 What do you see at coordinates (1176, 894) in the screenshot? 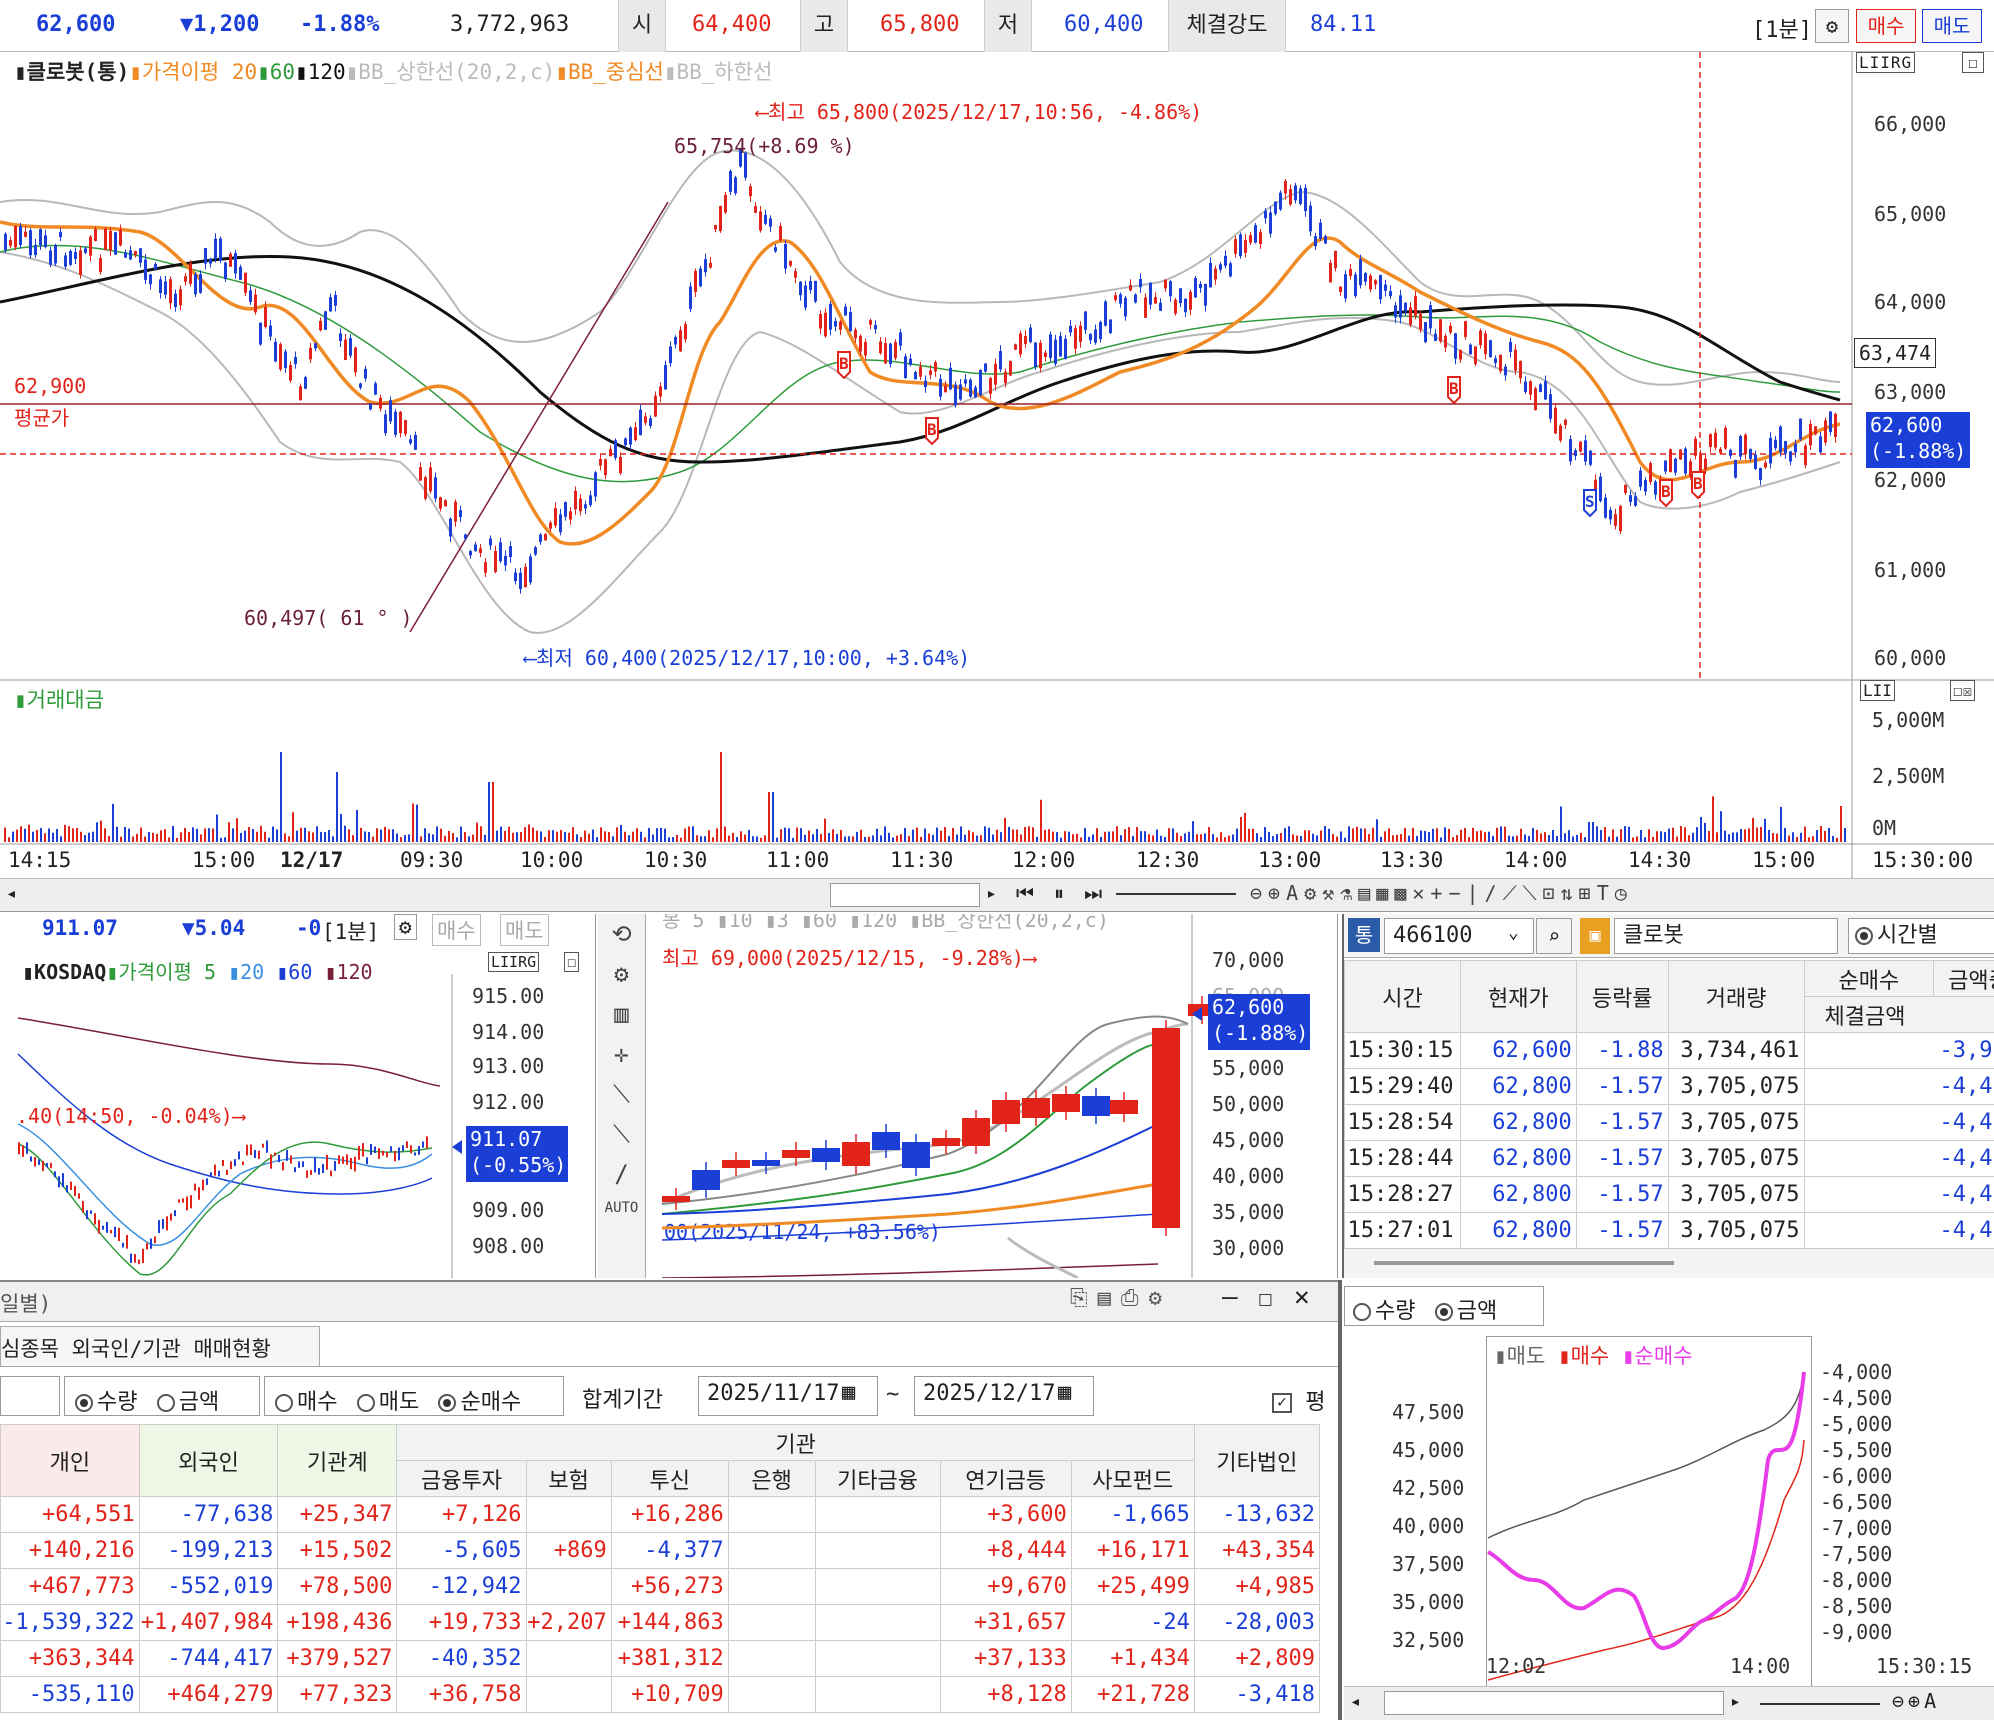
I see `zoom-slider` at bounding box center [1176, 894].